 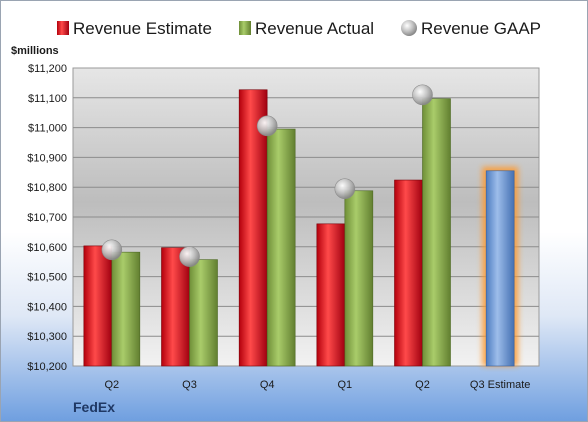 What do you see at coordinates (35, 51) in the screenshot?
I see `unit-label: $millions` at bounding box center [35, 51].